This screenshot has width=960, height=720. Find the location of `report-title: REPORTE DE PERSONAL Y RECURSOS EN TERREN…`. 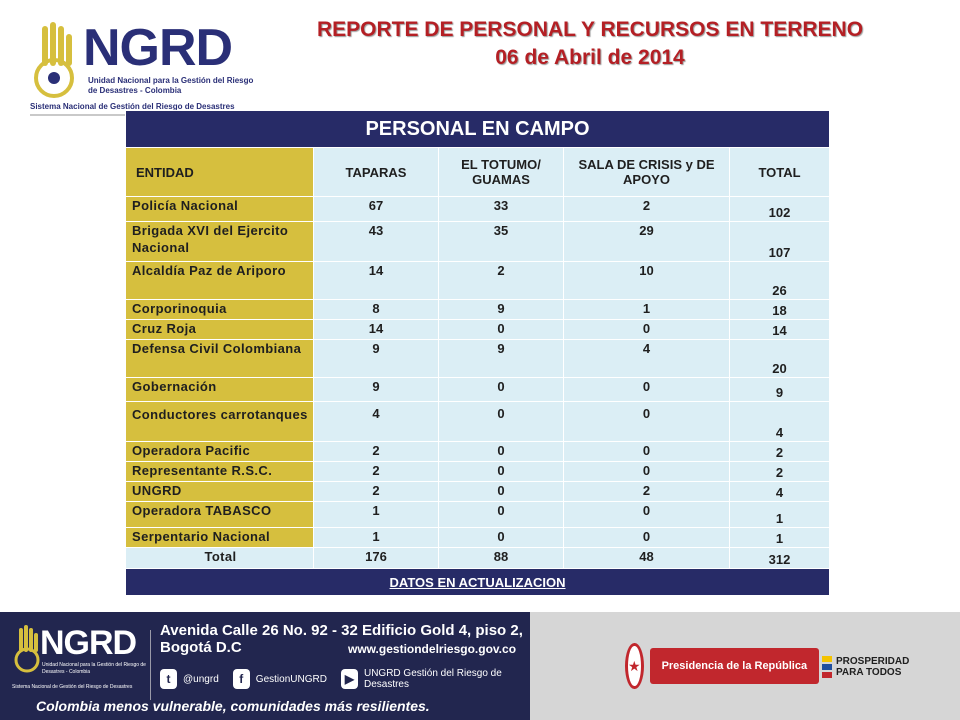

report-title: REPORTE DE PERSONAL Y RECURSOS EN TERREN… is located at coordinates (590, 29).